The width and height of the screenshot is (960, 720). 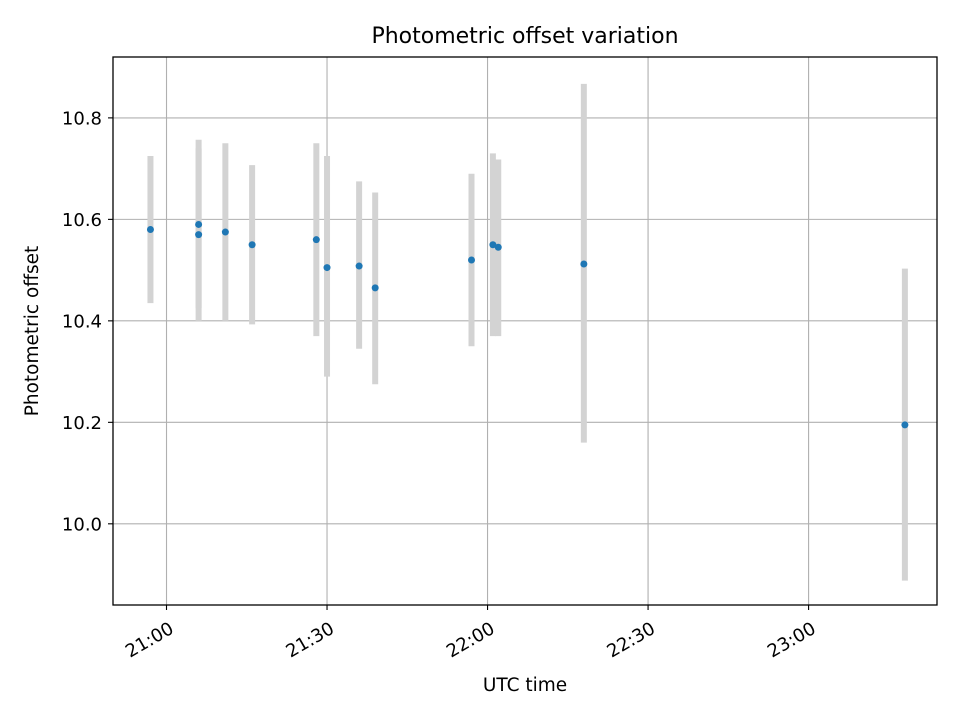 I want to click on y-axis-label: Photometric offset, so click(x=32, y=331).